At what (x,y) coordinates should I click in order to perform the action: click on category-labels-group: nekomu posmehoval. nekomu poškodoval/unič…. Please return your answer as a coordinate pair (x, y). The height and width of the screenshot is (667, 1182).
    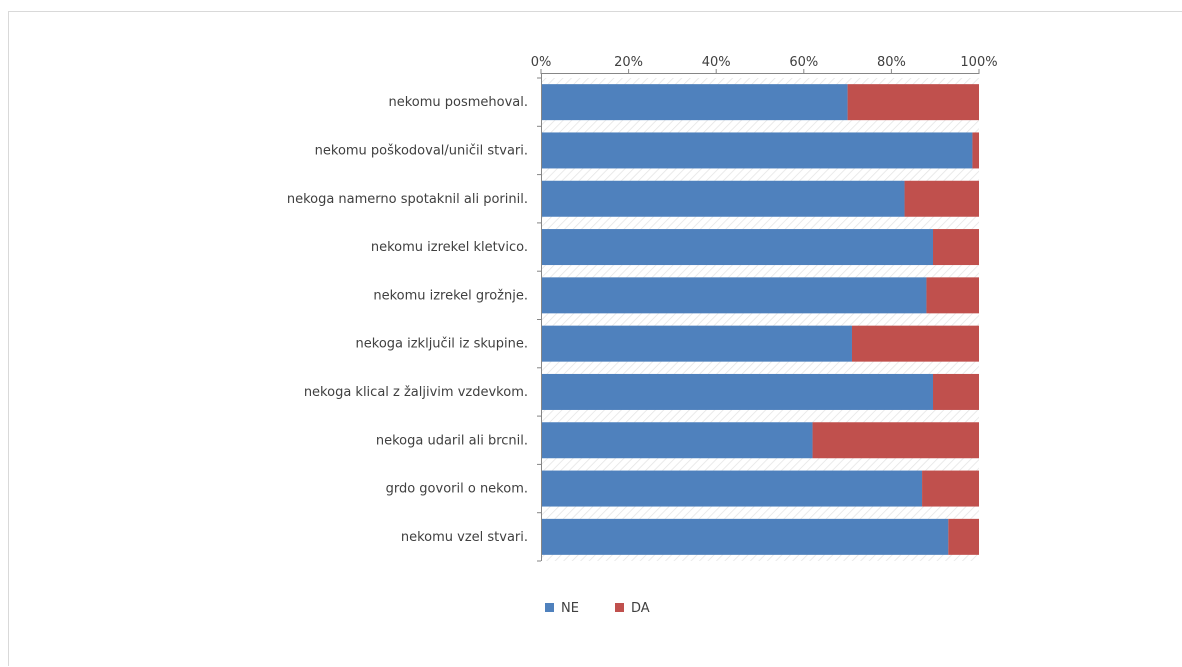
    Looking at the image, I should click on (407, 320).